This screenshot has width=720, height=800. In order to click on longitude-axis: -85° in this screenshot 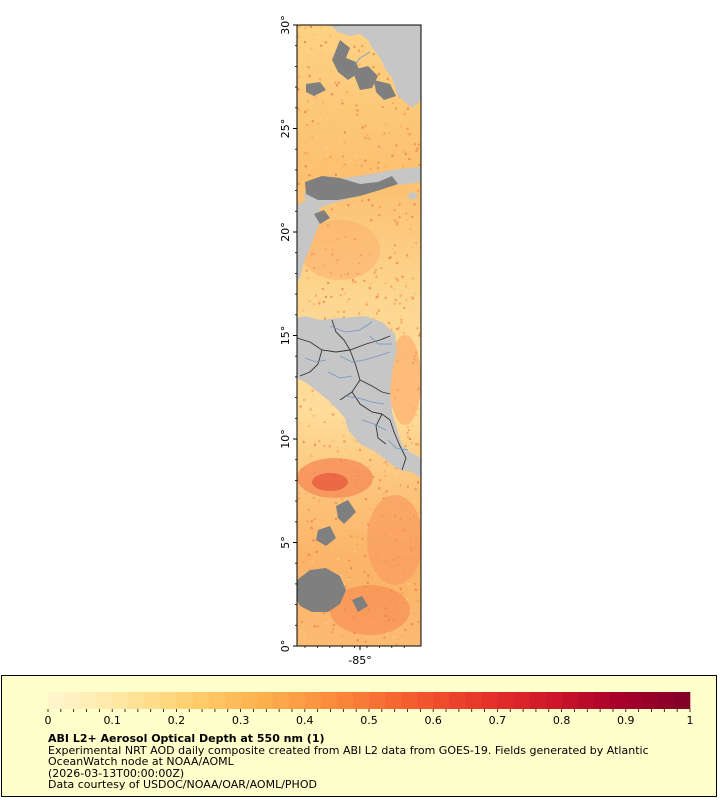, I will do `click(354, 656)`.